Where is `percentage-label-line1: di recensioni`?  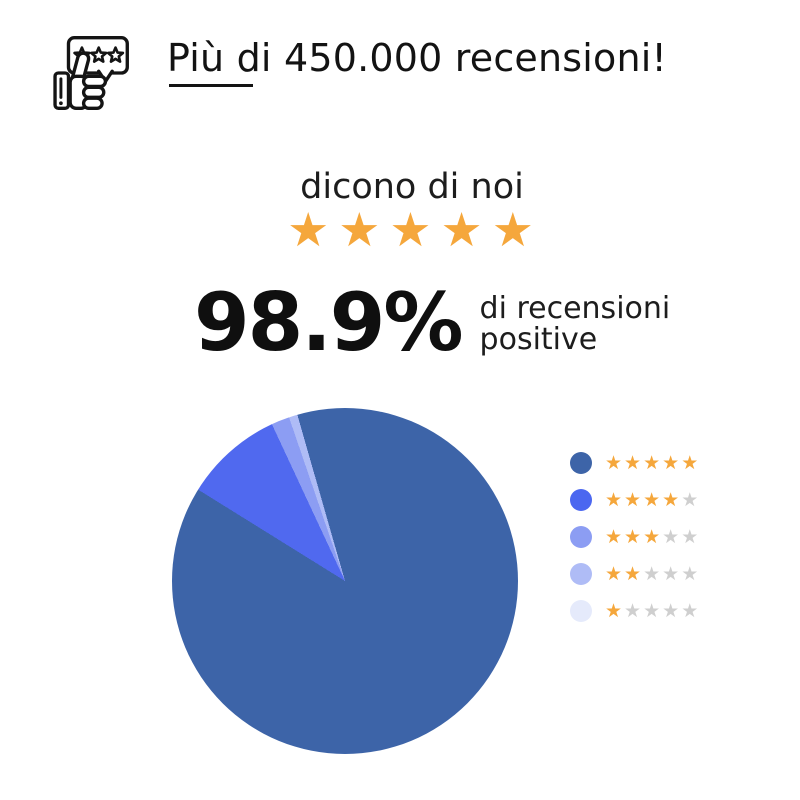 percentage-label-line1: di recensioni is located at coordinates (575, 308).